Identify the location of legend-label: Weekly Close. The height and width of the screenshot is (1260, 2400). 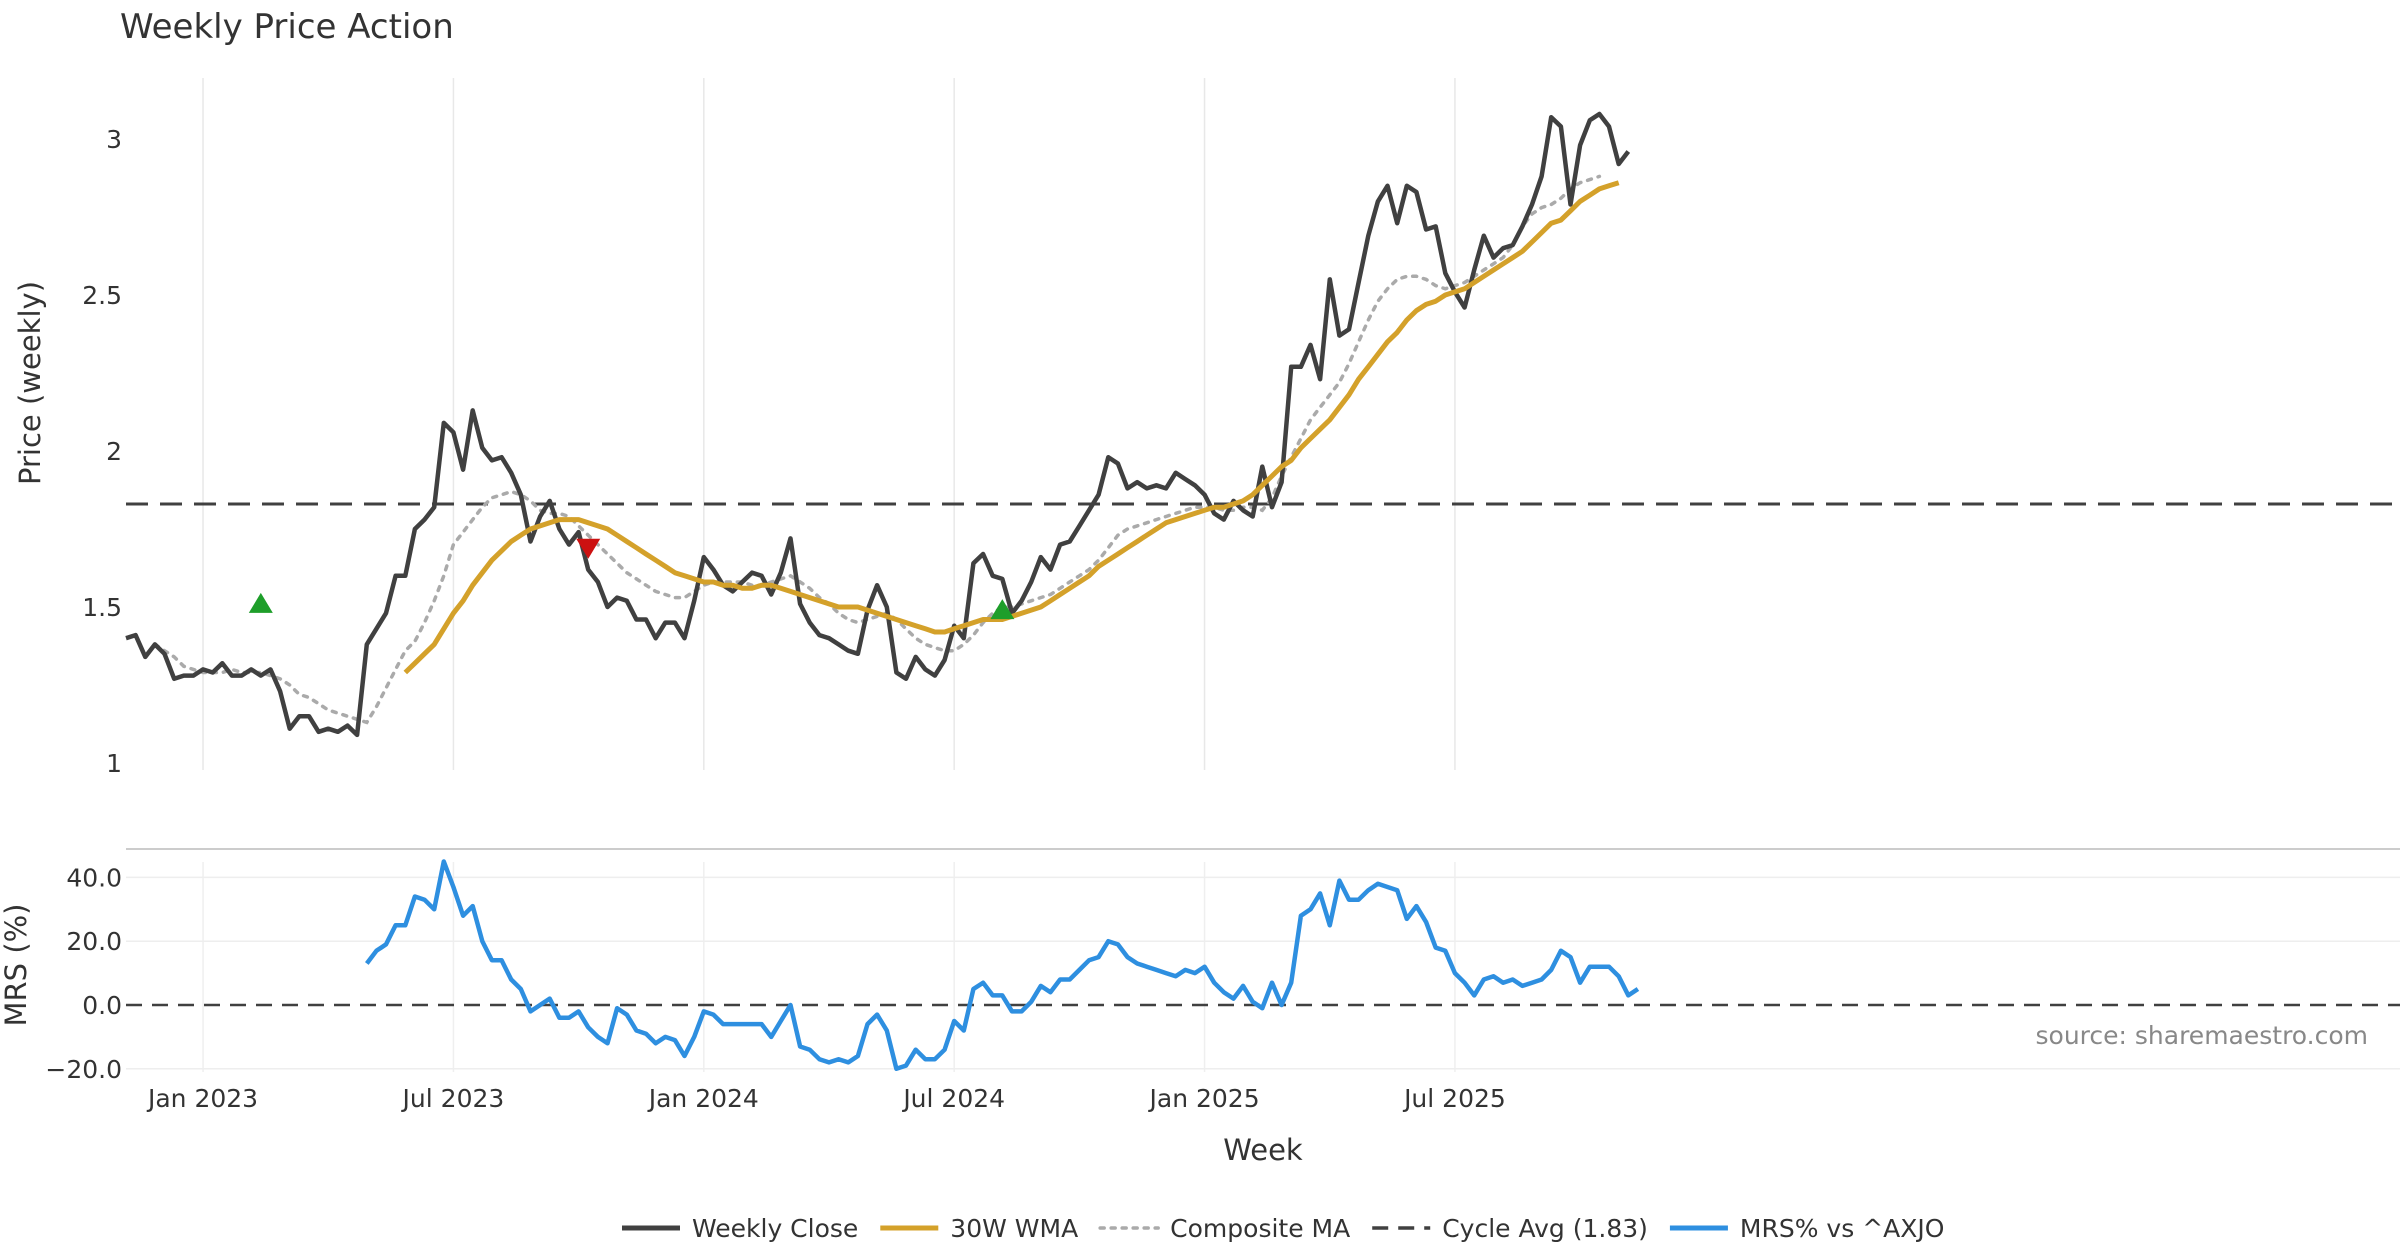
(775, 1228).